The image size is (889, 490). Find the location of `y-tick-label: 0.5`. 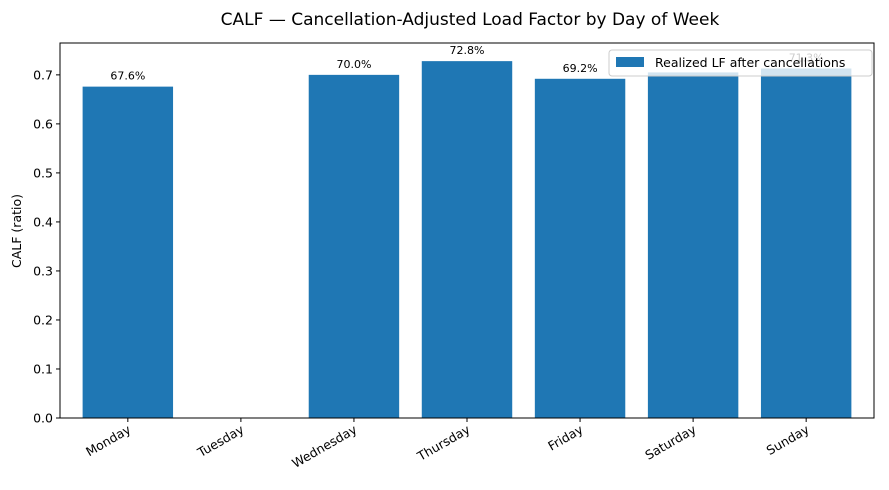

y-tick-label: 0.5 is located at coordinates (43, 172).